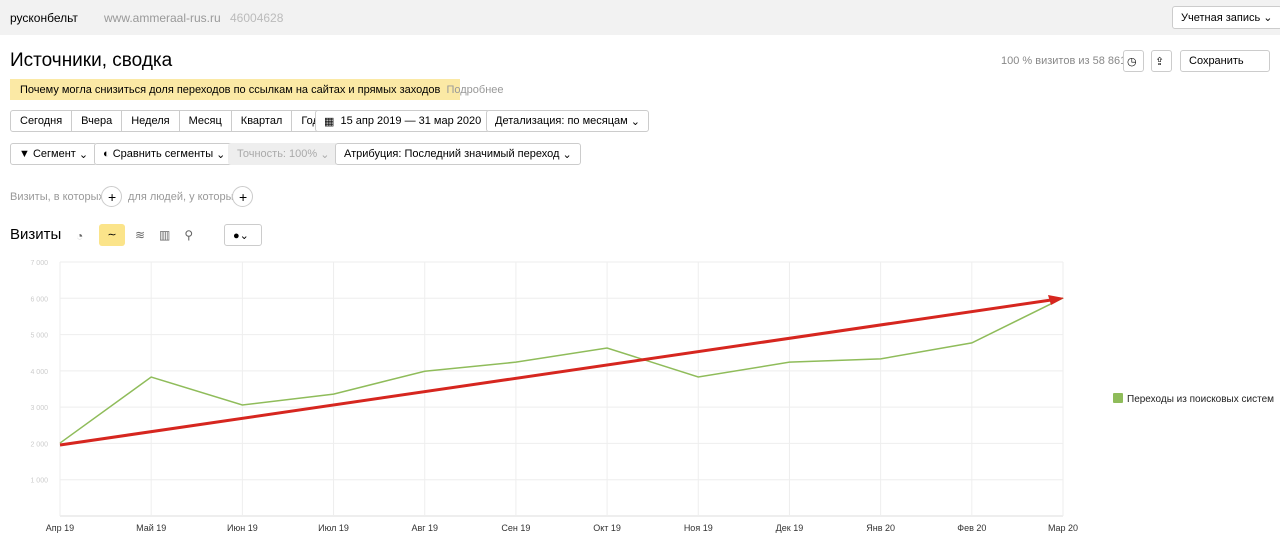 Image resolution: width=1280 pixels, height=553 pixels. Describe the element at coordinates (242, 196) in the screenshot. I see `add-people-condition: +` at that location.